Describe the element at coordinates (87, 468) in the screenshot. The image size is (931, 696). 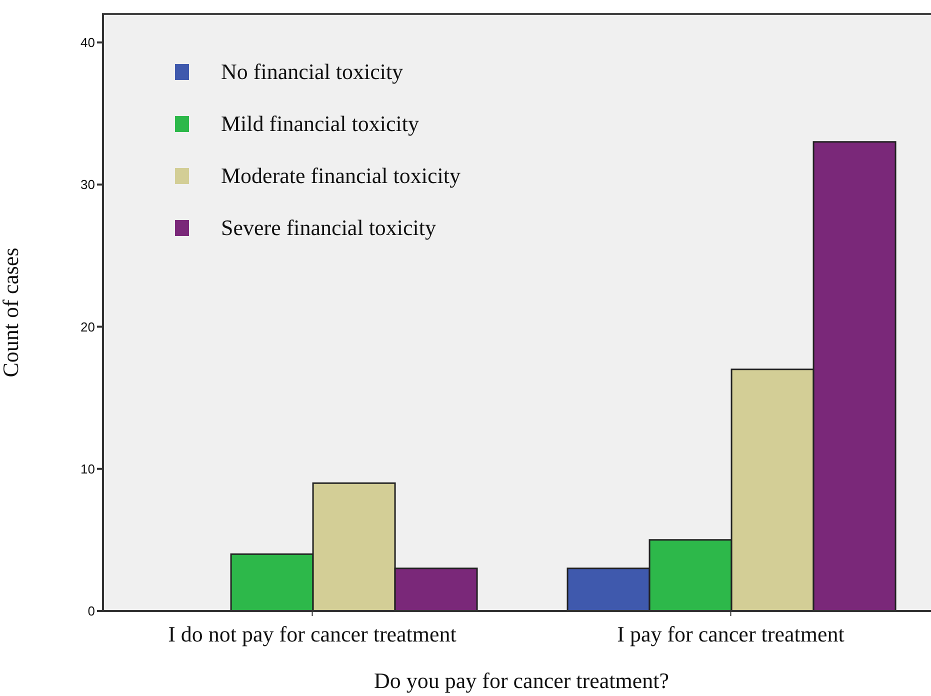
I see `y-tick-label: 10` at that location.